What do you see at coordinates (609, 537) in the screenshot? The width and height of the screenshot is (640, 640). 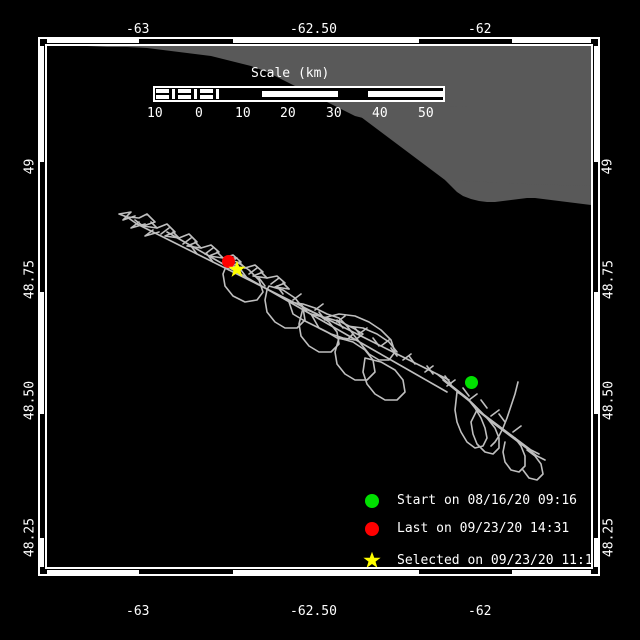 I see `y-axis-label-right: 48.25` at bounding box center [609, 537].